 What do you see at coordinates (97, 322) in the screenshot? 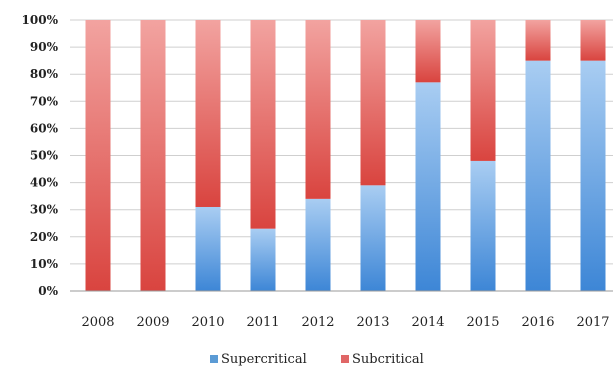
I see `x-tick-label: 2008` at bounding box center [97, 322].